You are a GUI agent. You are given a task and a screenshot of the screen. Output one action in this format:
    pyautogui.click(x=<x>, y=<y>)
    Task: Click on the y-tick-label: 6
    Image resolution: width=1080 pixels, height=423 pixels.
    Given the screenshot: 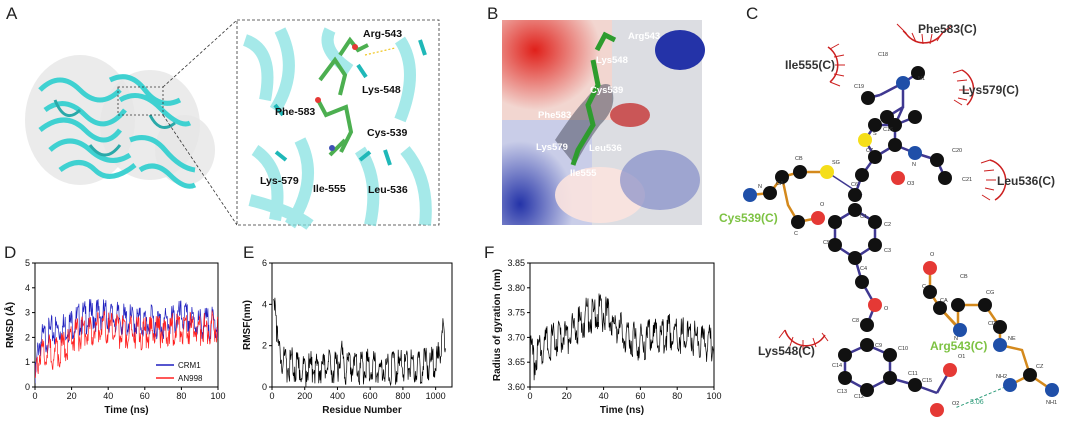 What is the action you would take?
    pyautogui.click(x=264, y=263)
    